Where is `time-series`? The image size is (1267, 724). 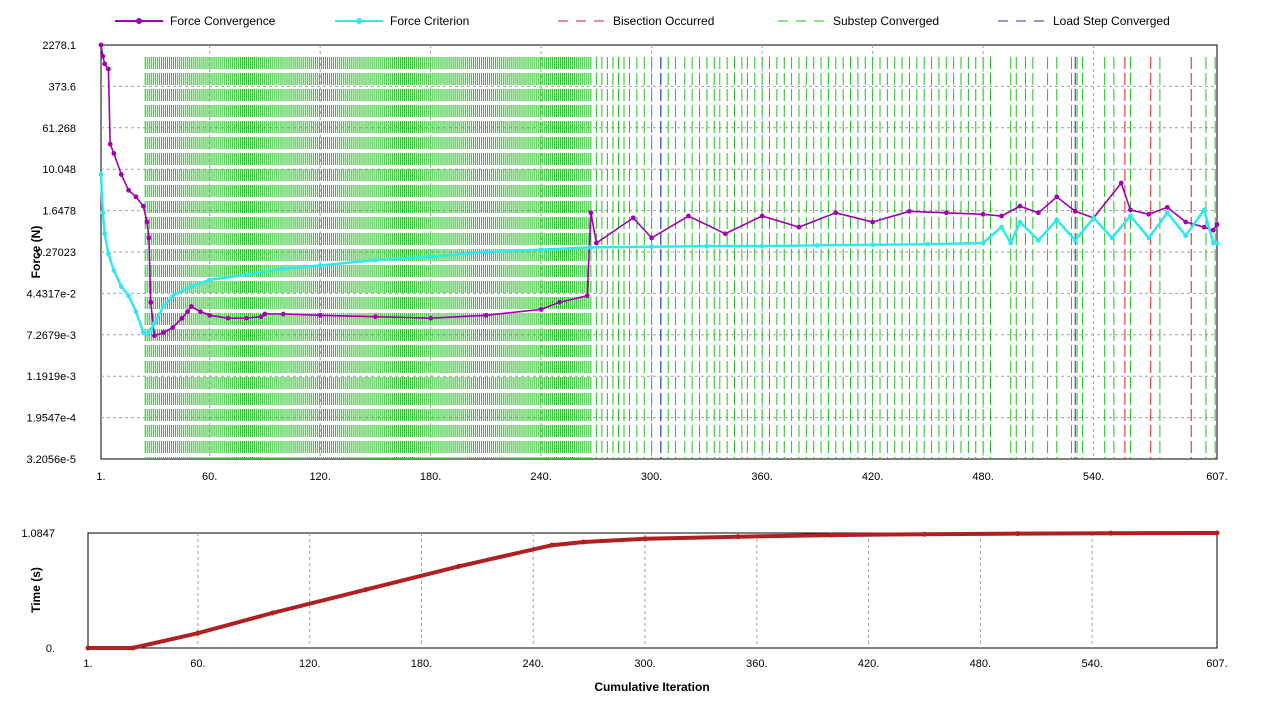
time-series is located at coordinates (652, 590).